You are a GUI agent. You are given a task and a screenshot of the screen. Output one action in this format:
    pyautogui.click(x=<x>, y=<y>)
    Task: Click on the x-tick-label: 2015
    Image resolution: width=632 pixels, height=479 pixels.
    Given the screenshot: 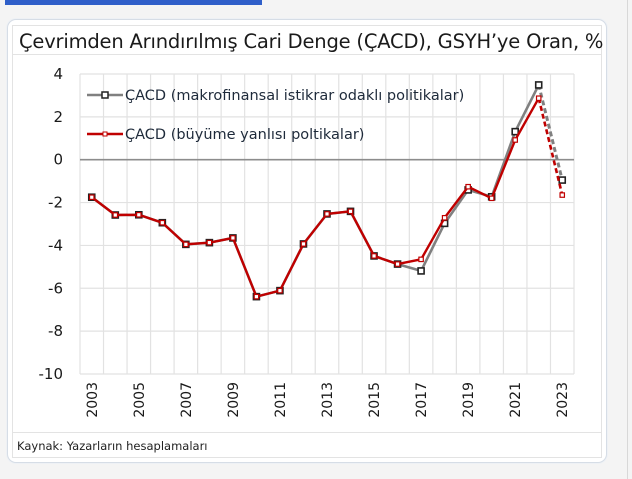 What is the action you would take?
    pyautogui.click(x=375, y=400)
    